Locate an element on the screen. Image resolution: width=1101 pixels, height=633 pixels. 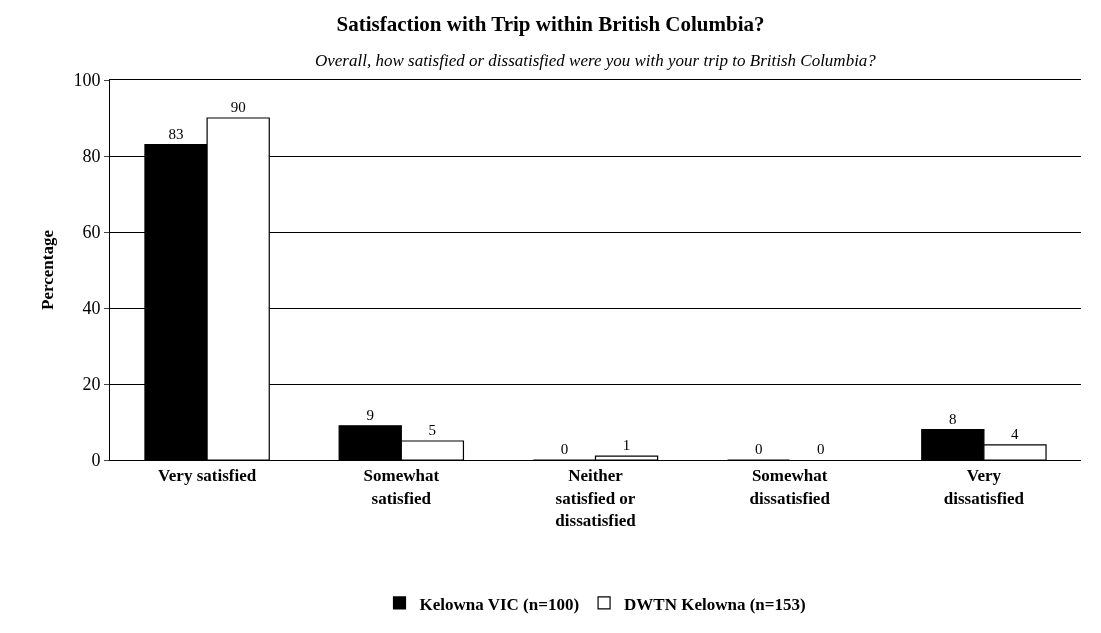
x-tick-label: Very dissatisfied is located at coordinates (984, 487).